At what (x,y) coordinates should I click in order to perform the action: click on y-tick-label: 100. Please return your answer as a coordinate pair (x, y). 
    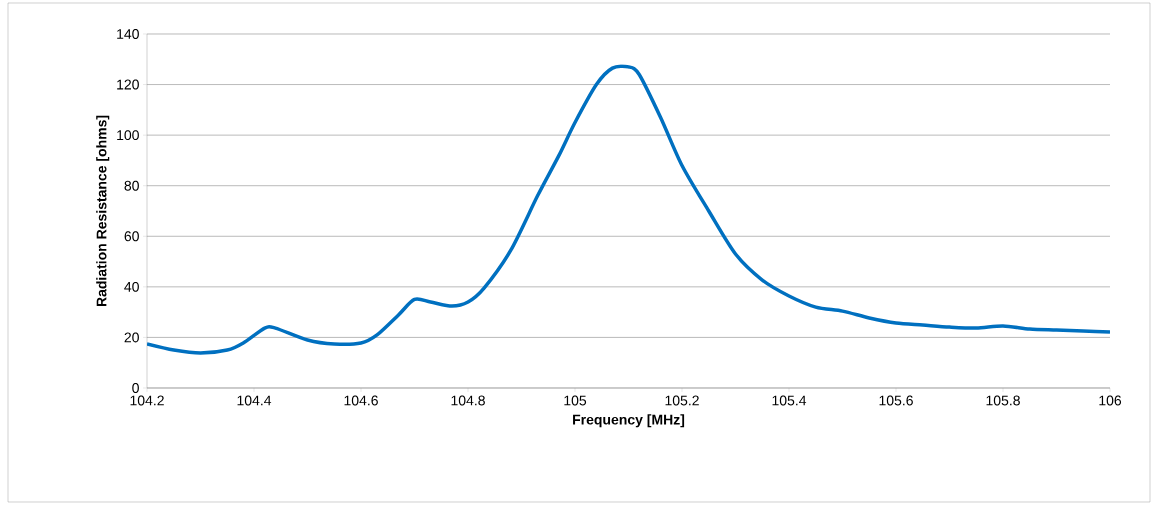
    Looking at the image, I should click on (128, 135).